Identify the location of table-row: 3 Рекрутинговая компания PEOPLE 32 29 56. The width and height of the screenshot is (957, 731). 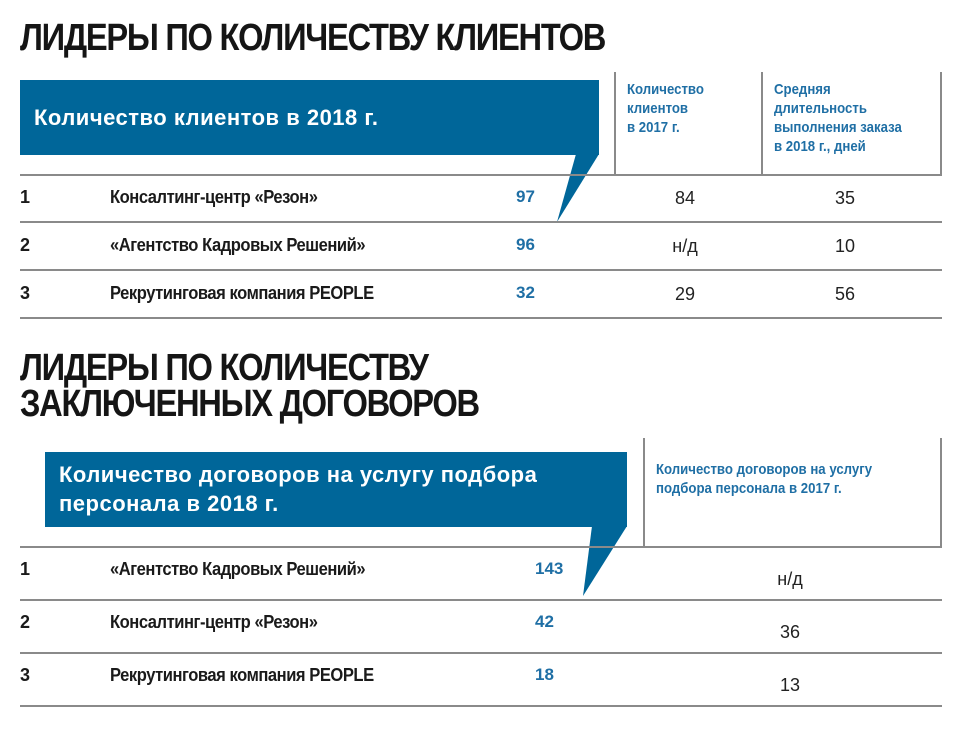
(478, 294).